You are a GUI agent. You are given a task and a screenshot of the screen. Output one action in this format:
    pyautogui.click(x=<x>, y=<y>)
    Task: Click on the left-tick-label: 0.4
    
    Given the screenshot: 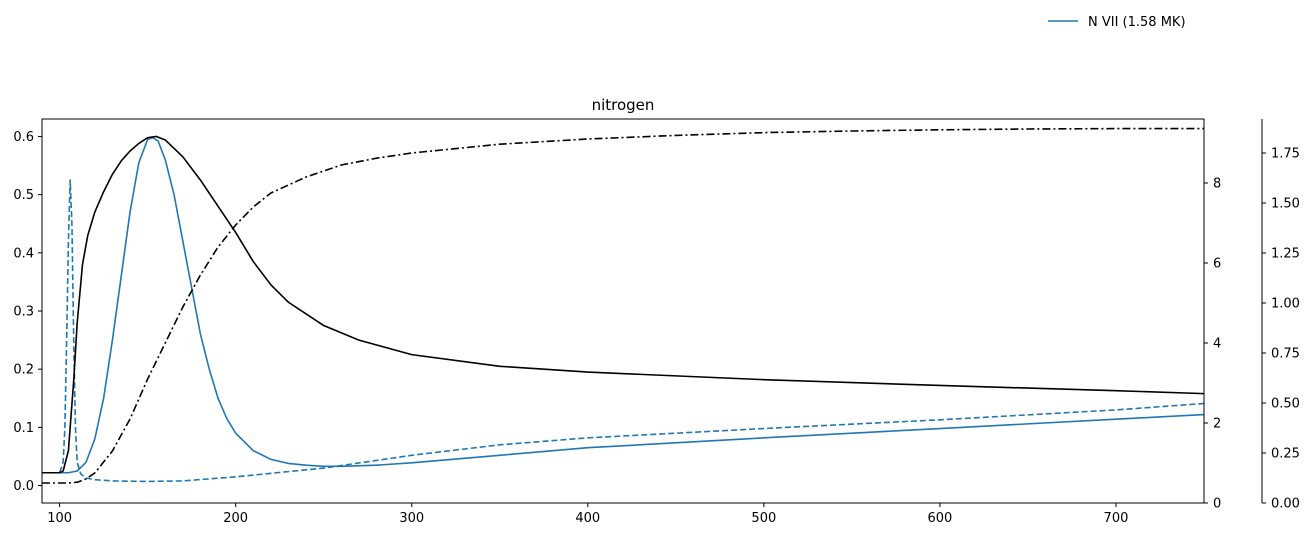 What is the action you would take?
    pyautogui.click(x=23, y=253)
    